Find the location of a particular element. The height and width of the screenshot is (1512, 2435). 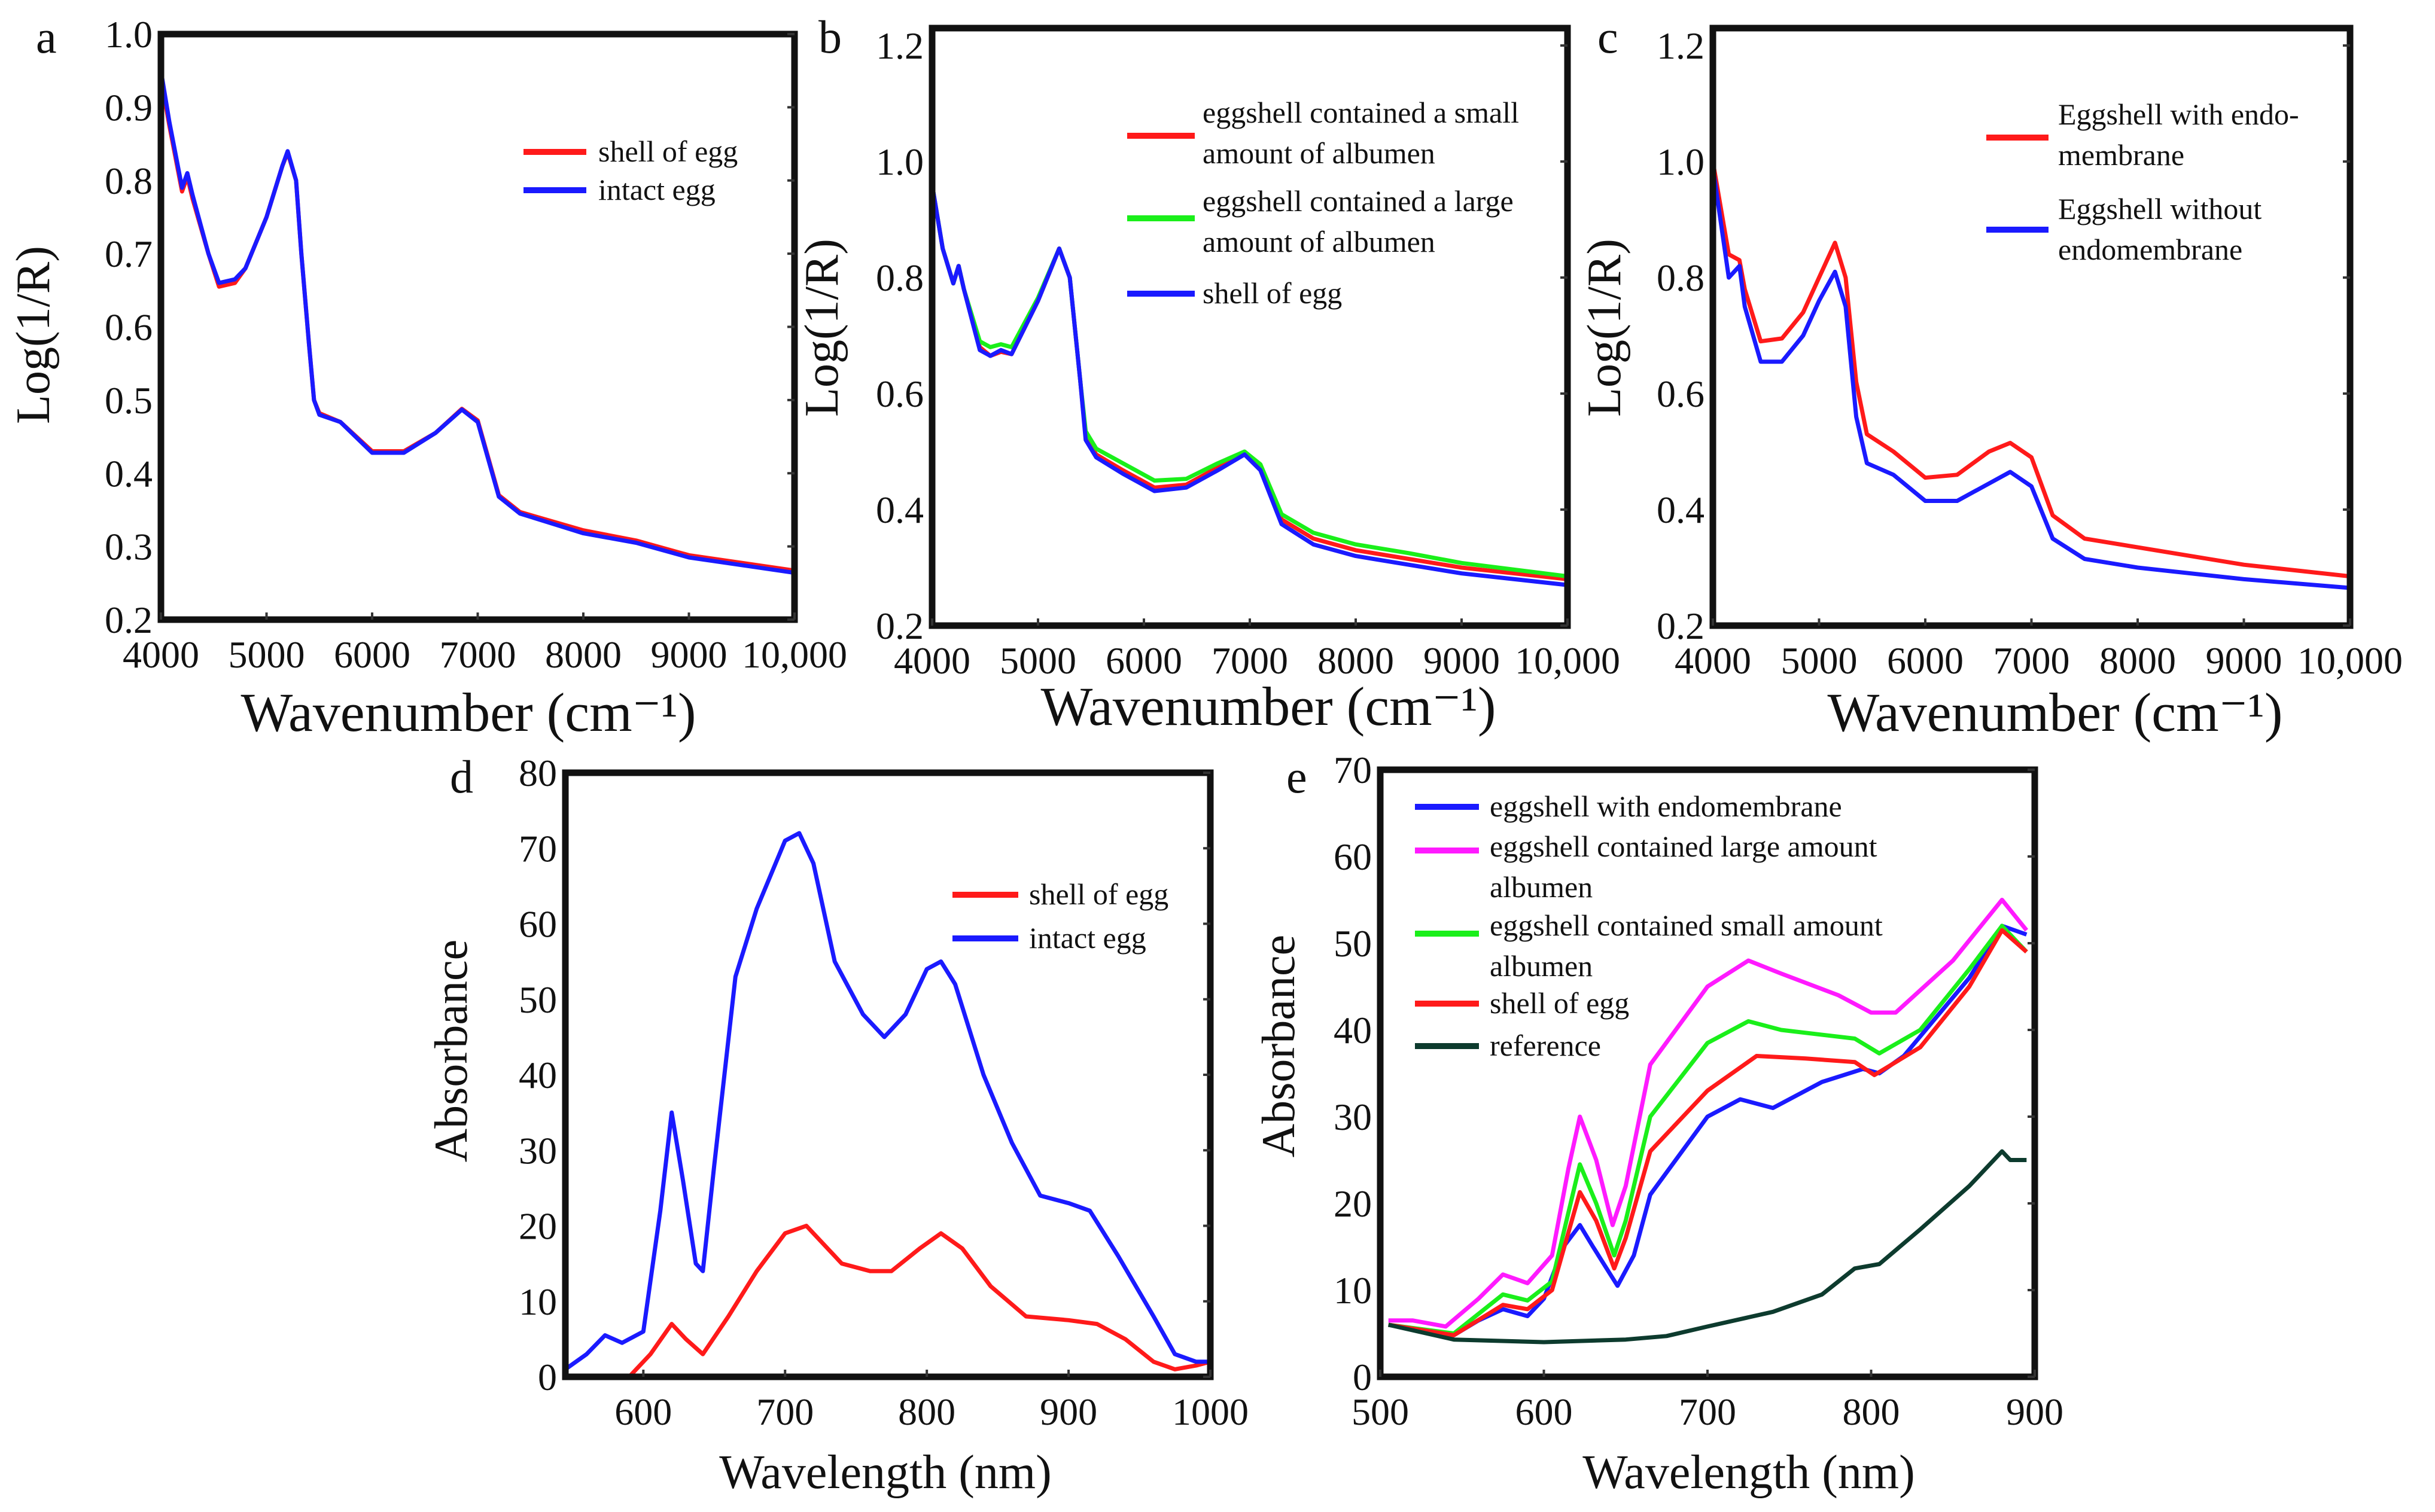

legend-label: endomembrane is located at coordinates (2150, 249).